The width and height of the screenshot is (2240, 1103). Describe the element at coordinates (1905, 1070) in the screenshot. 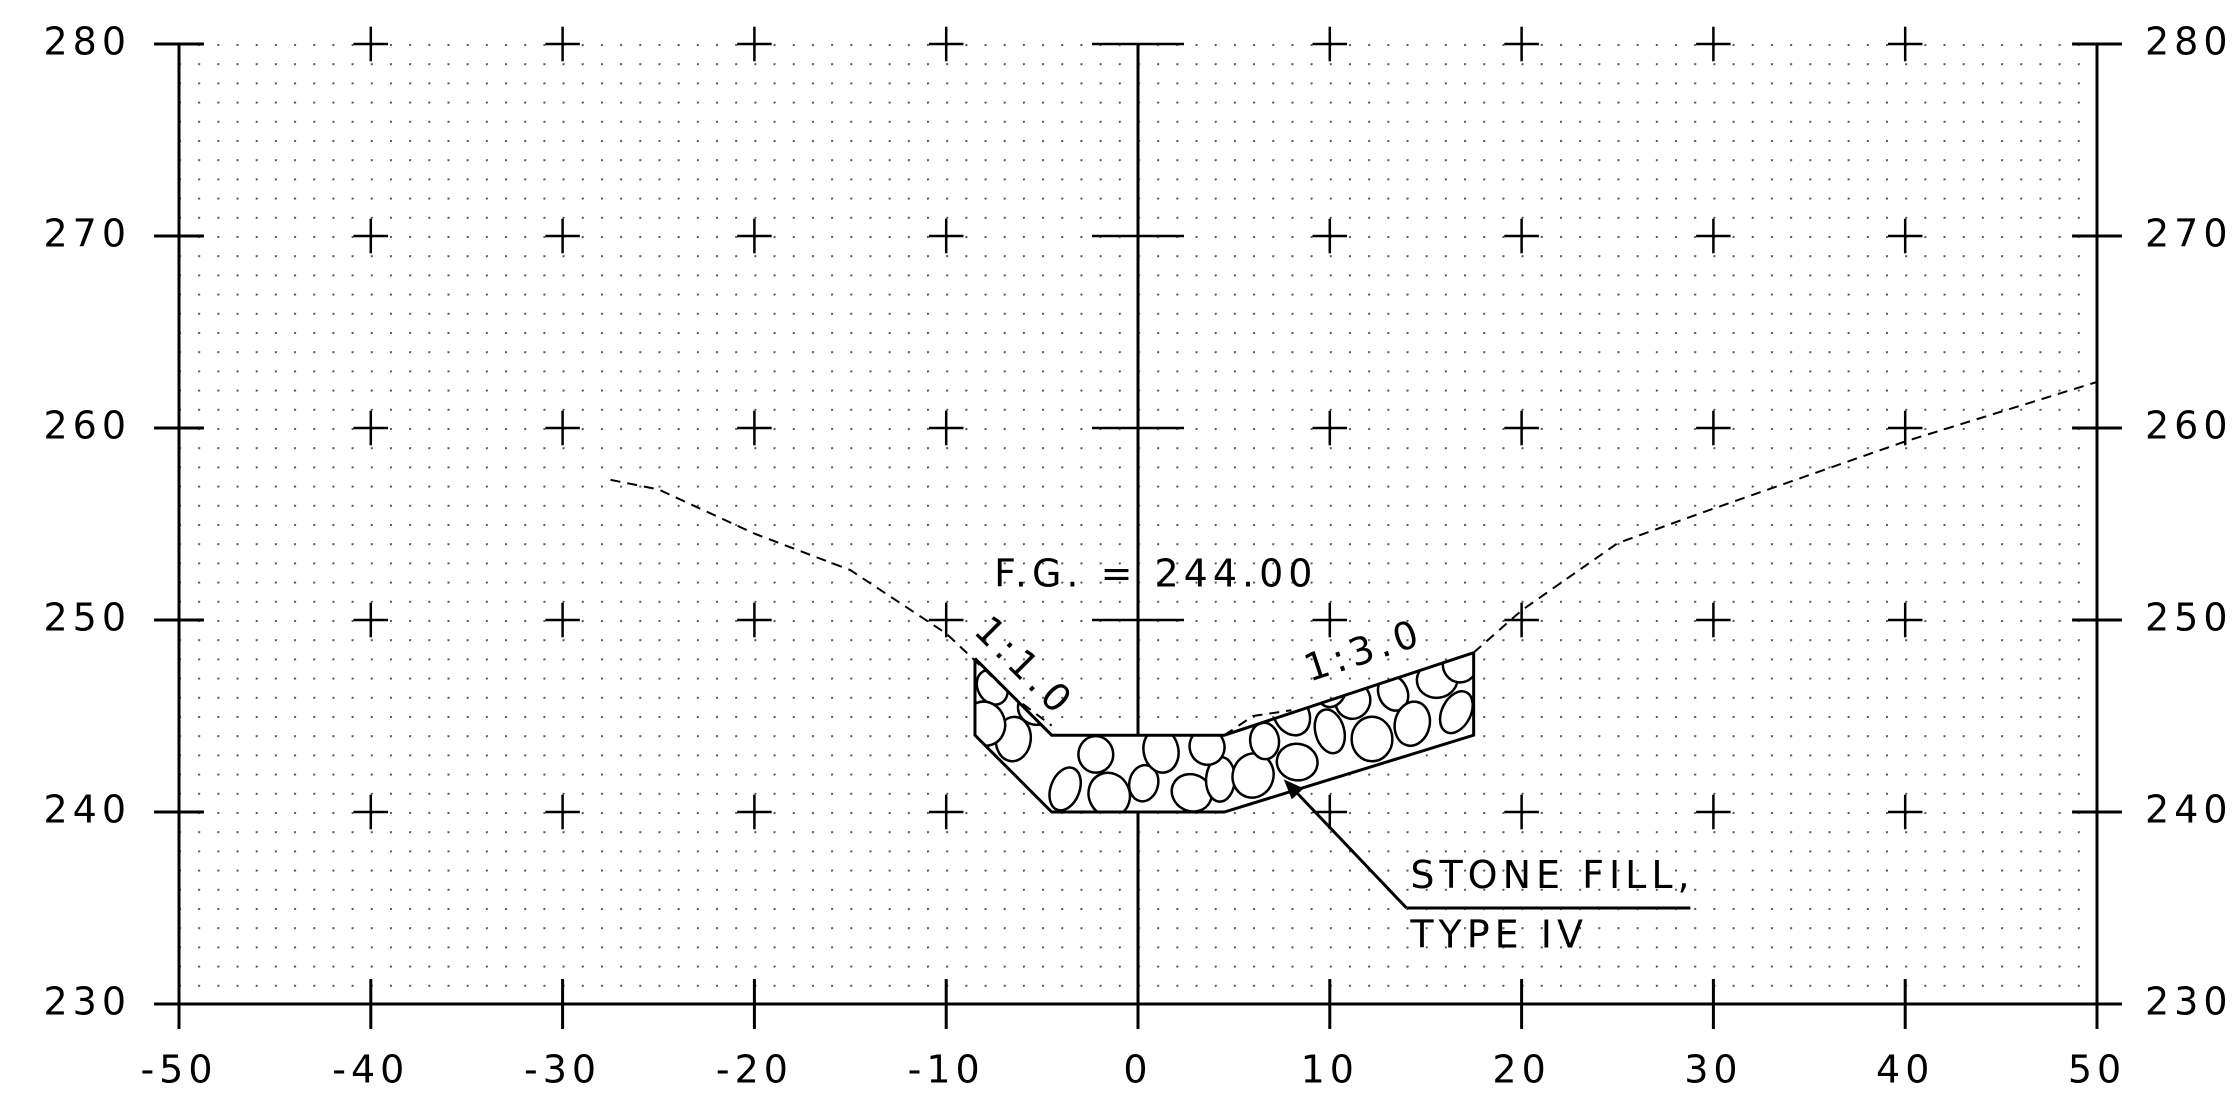

I see `x-tick-label: 40` at that location.